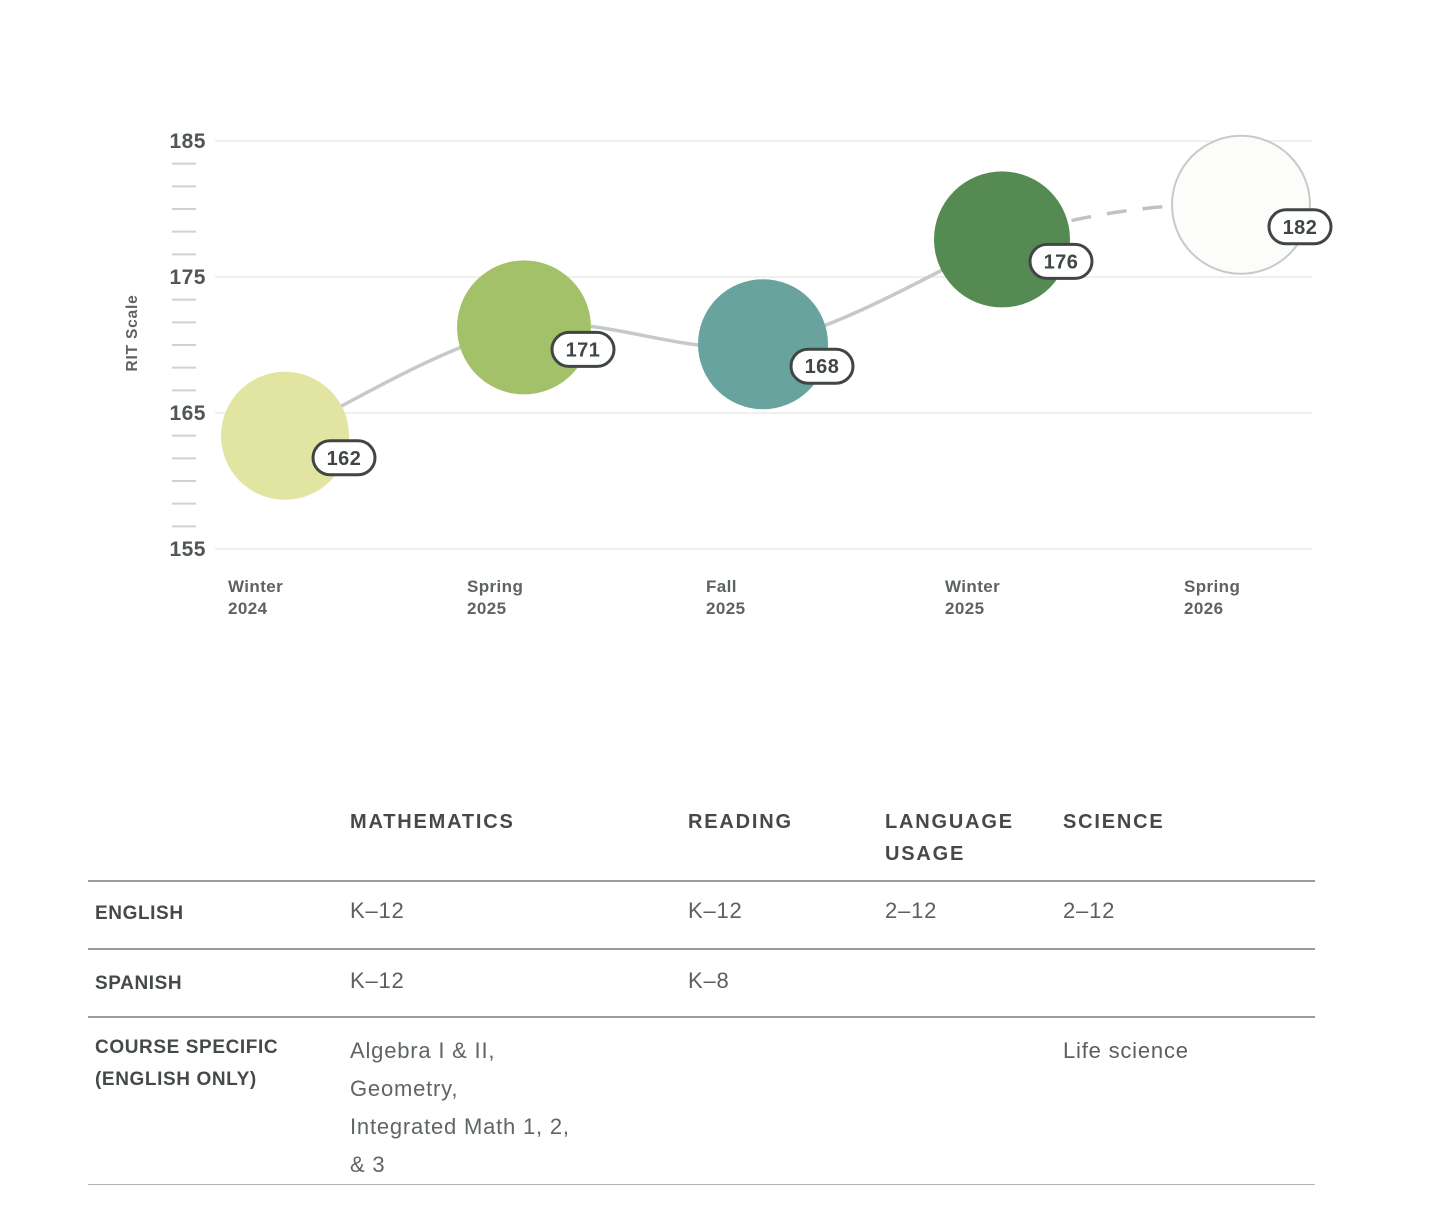  Describe the element at coordinates (974, 992) in the screenshot. I see `cell-spanish-language-usage` at that location.